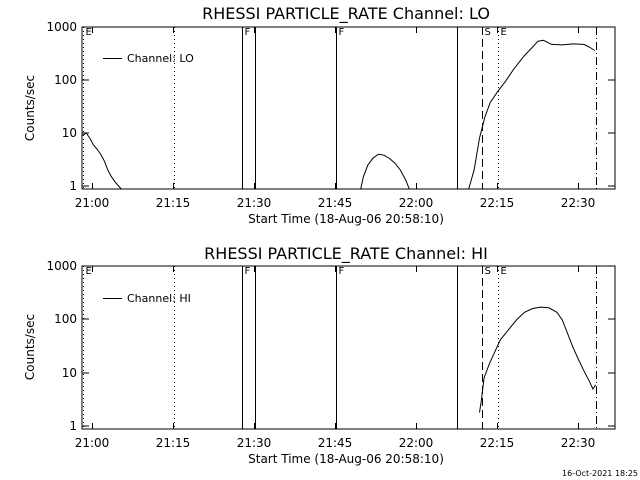 This screenshot has width=640, height=480. Describe the element at coordinates (159, 298) in the screenshot. I see `legend-label: Channel: HI` at that location.